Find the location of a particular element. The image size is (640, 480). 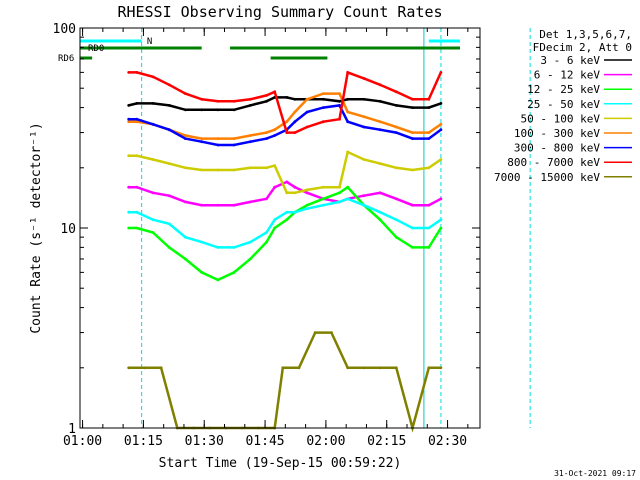

legend-label-1: 6 - 12 keV is located at coordinates (567, 75).